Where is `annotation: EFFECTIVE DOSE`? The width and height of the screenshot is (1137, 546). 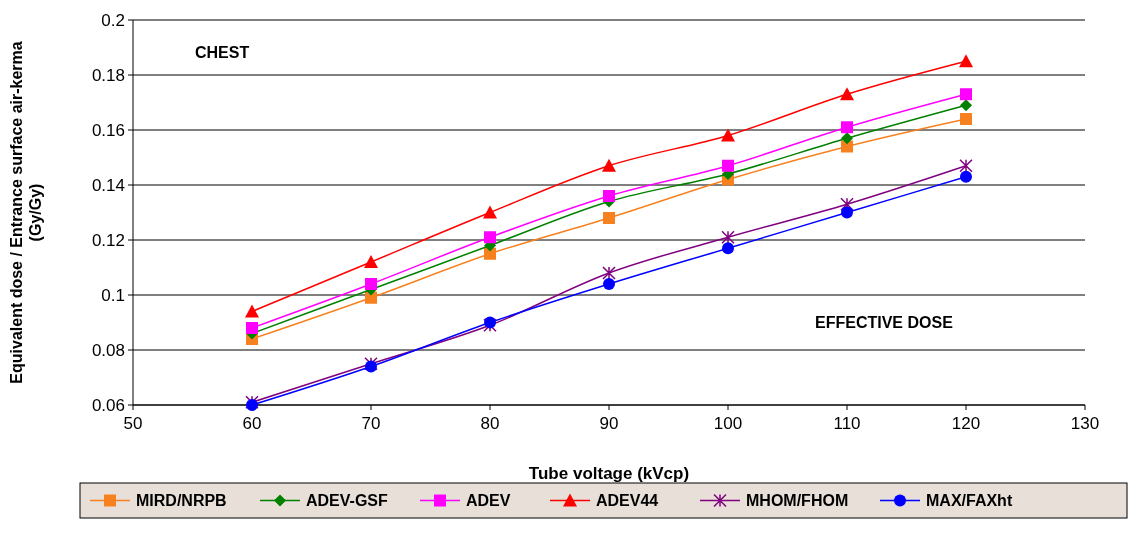 annotation: EFFECTIVE DOSE is located at coordinates (884, 322).